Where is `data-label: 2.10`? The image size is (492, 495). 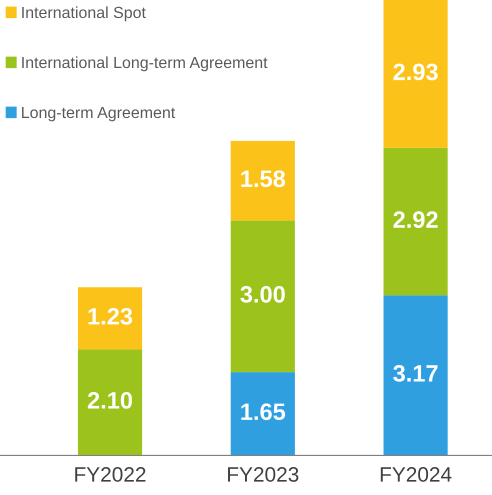 data-label: 2.10 is located at coordinates (110, 400).